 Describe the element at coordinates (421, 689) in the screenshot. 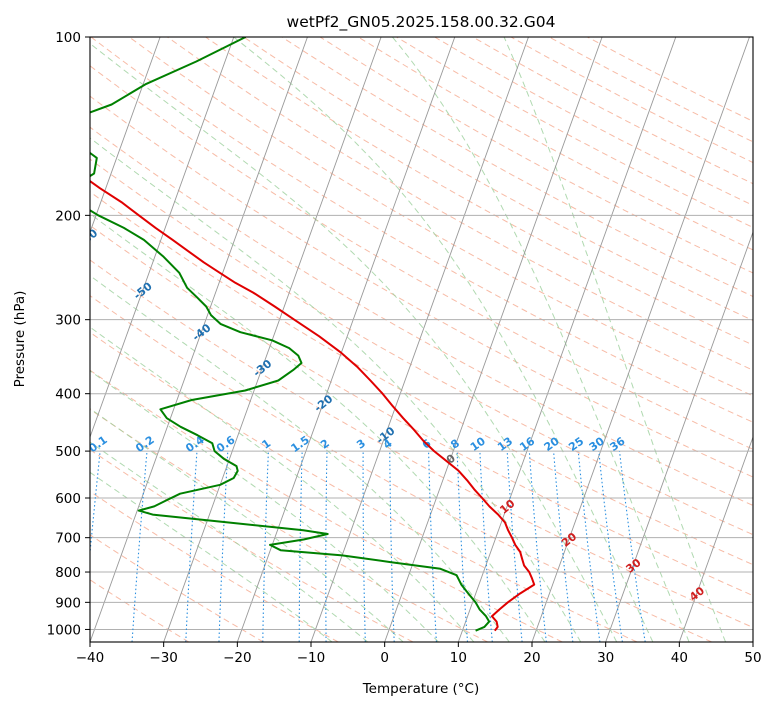

I see `x-axis-label: Temperature (°C)` at that location.